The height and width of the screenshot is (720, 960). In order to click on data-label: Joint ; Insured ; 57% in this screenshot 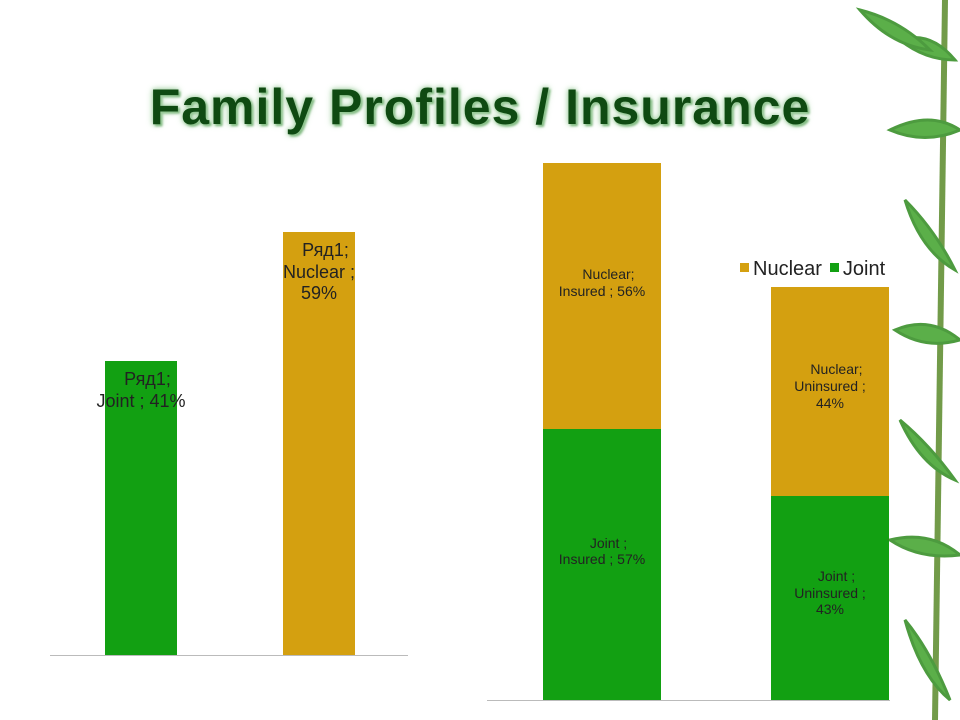, I will do `click(602, 552)`.